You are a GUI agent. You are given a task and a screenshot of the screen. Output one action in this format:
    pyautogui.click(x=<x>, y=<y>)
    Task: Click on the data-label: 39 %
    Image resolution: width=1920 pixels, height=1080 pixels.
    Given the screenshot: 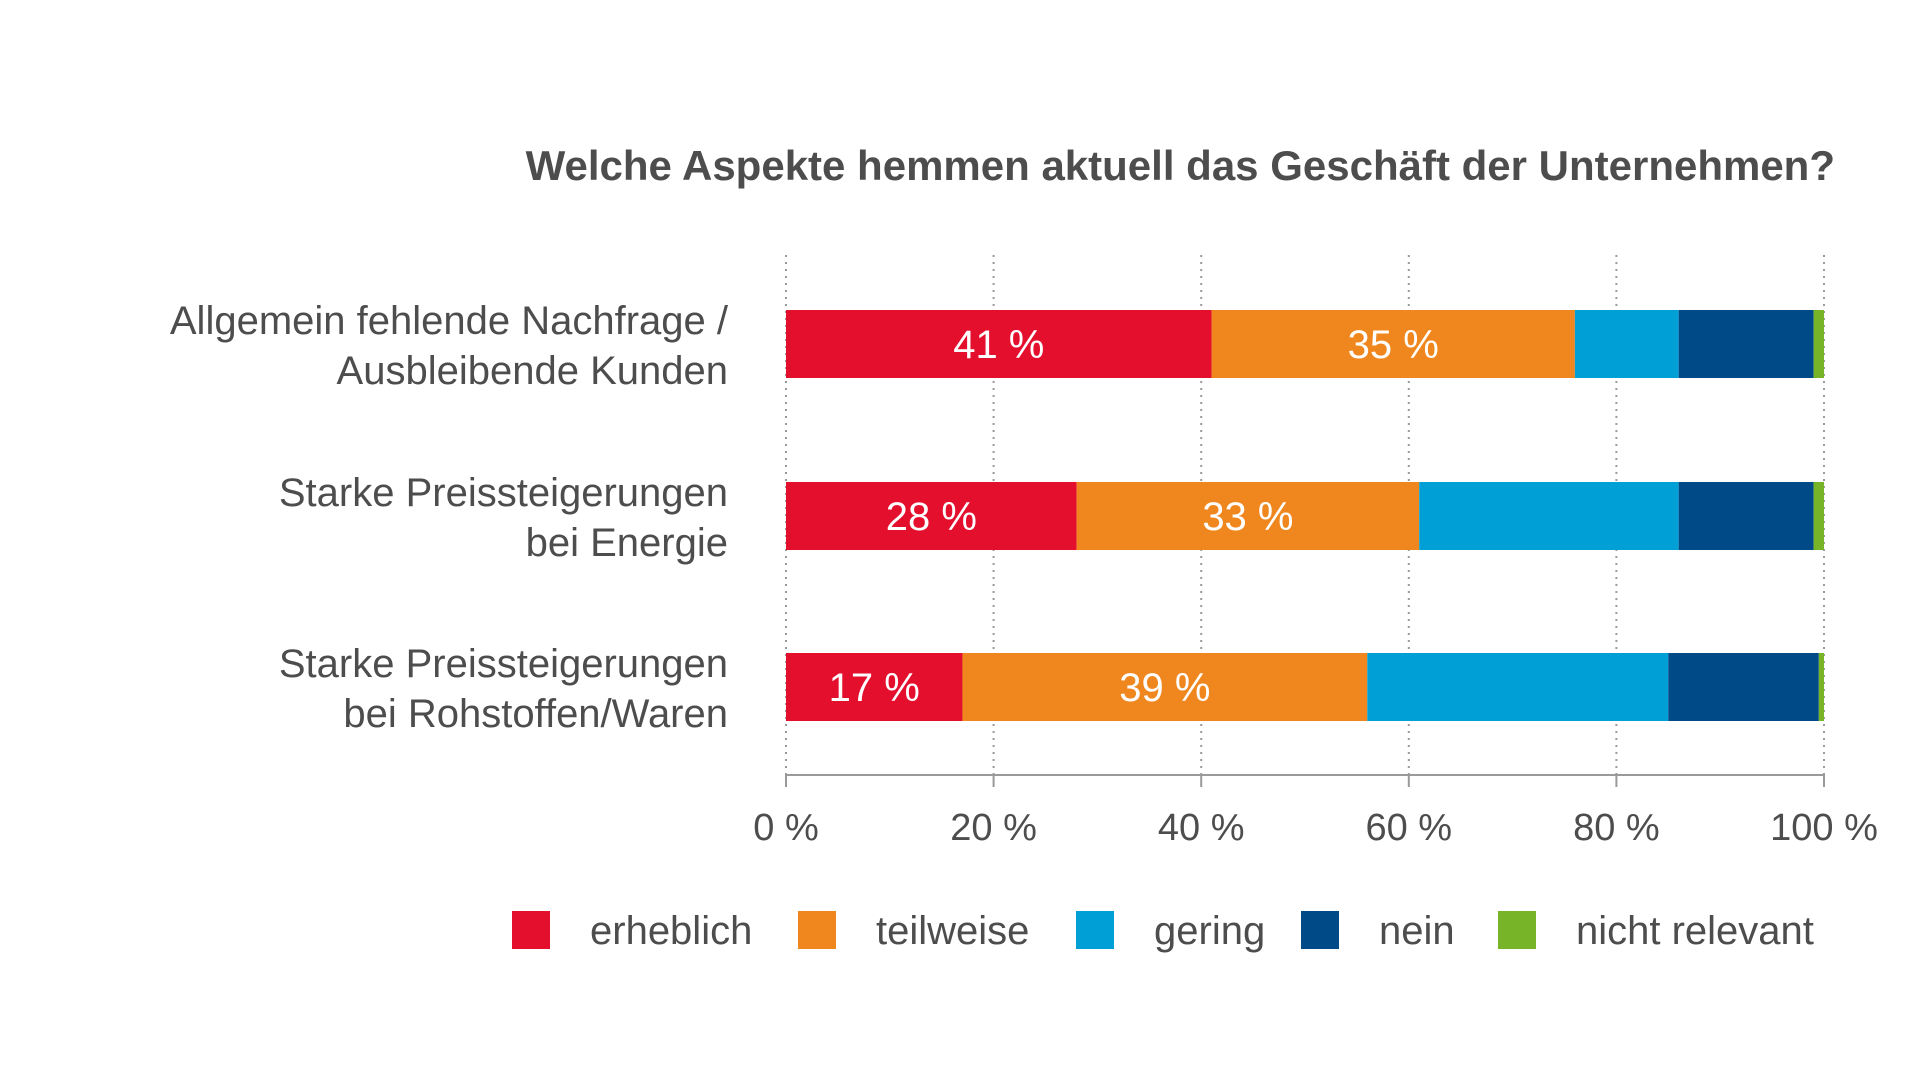 What is the action you would take?
    pyautogui.click(x=1164, y=688)
    